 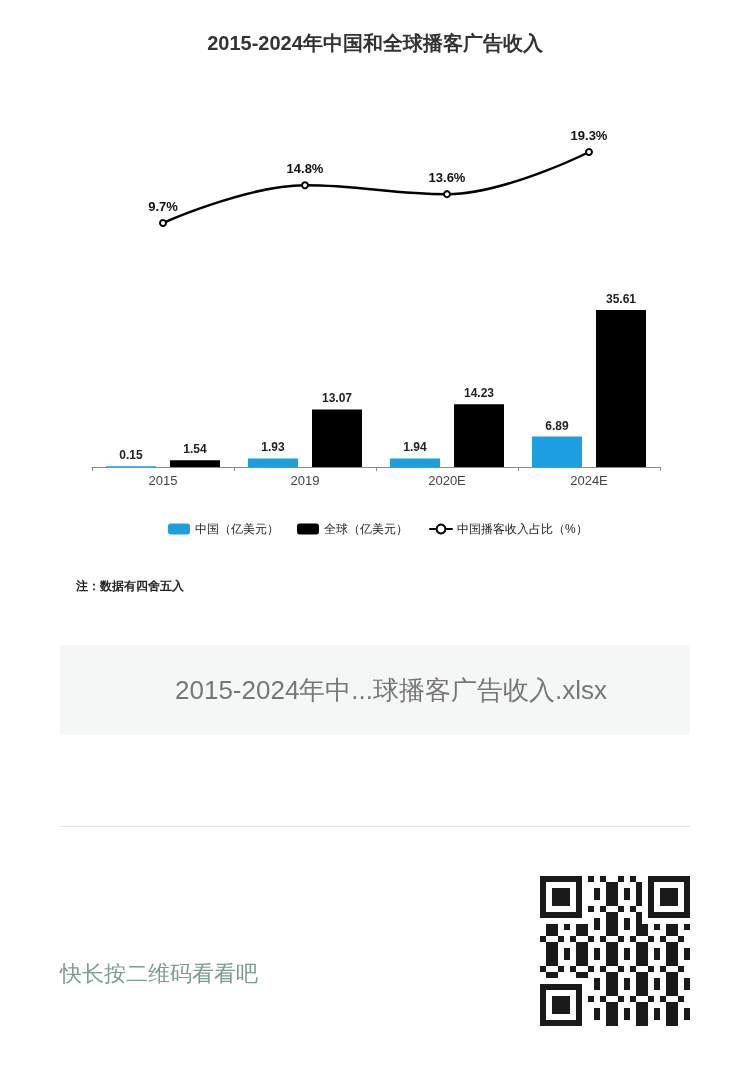 I want to click on x-tick-label: 2015, so click(x=163, y=480).